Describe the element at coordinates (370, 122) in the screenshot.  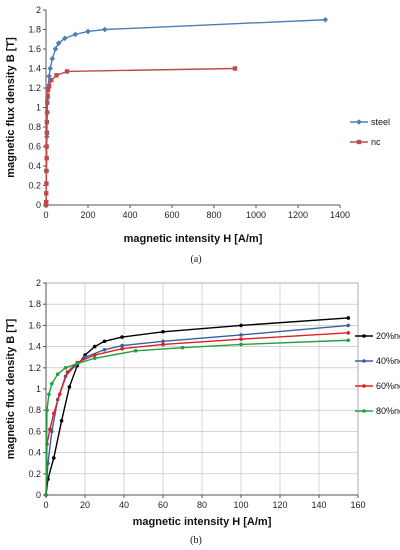
I see `legend-item-steel: steel` at that location.